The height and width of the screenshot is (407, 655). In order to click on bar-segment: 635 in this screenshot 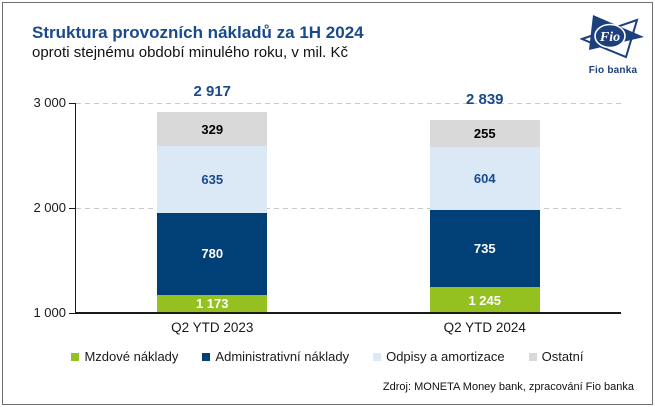, I will do `click(212, 179)`.